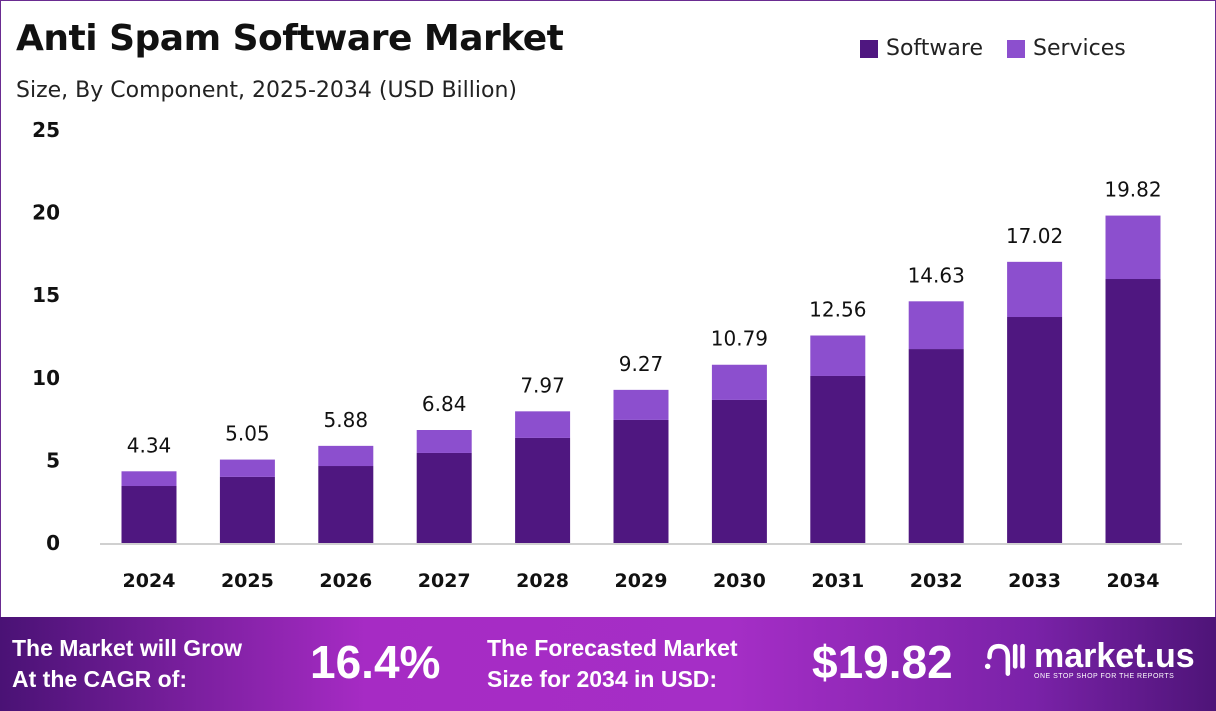 The height and width of the screenshot is (711, 1216). I want to click on legend-label: Software, so click(934, 48).